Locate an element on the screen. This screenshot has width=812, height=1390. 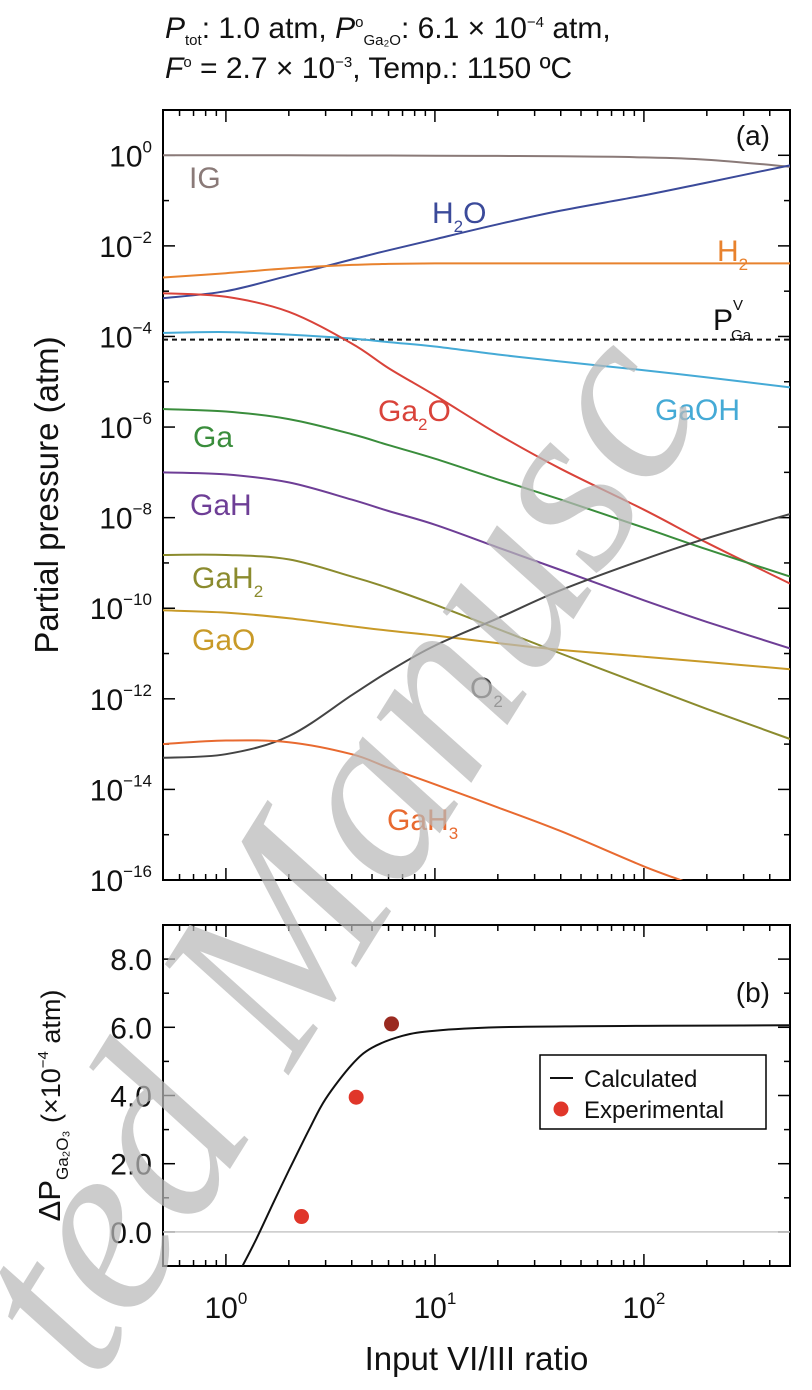
series-label-Ga: Ga is located at coordinates (213, 437).